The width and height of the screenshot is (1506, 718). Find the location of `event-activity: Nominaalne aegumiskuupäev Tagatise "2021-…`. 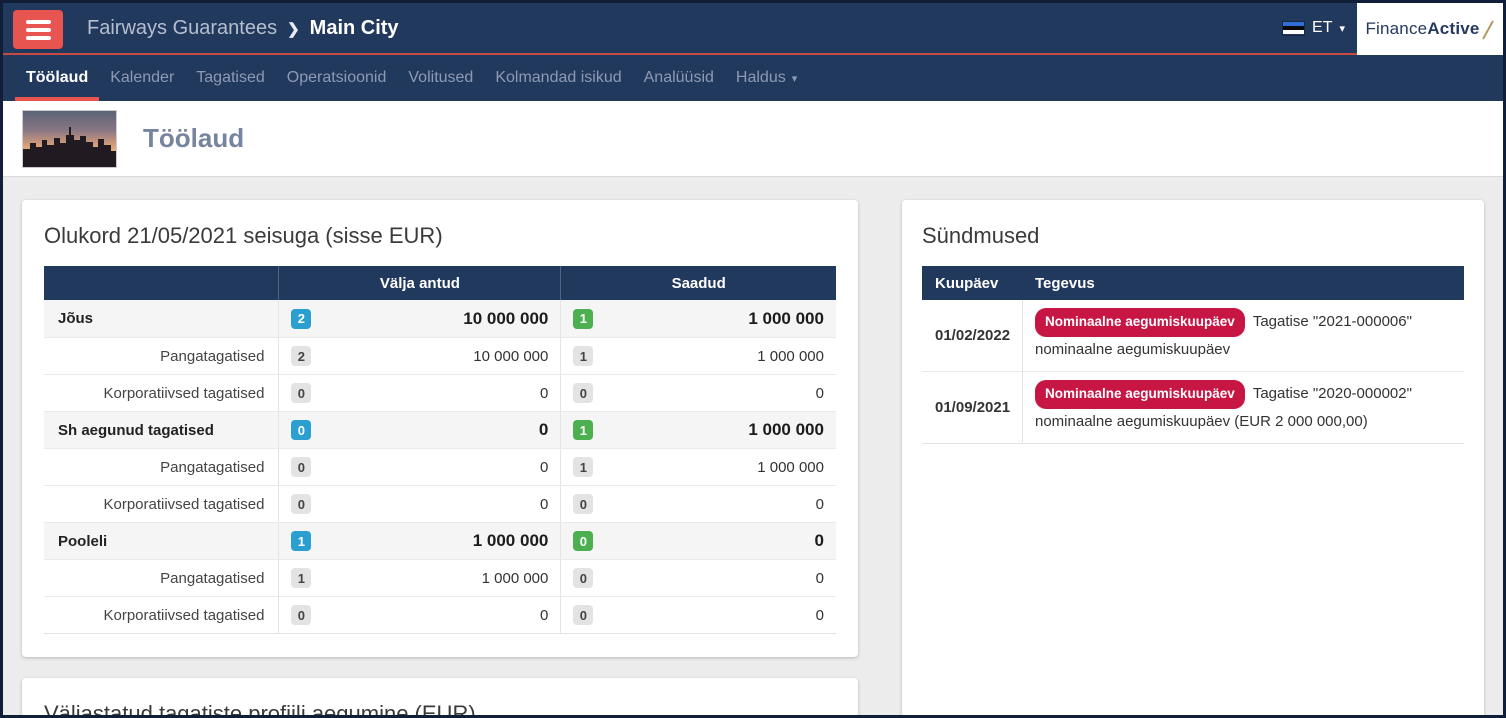

event-activity: Nominaalne aegumiskuupäev Tagatise "2021-… is located at coordinates (1243, 335).